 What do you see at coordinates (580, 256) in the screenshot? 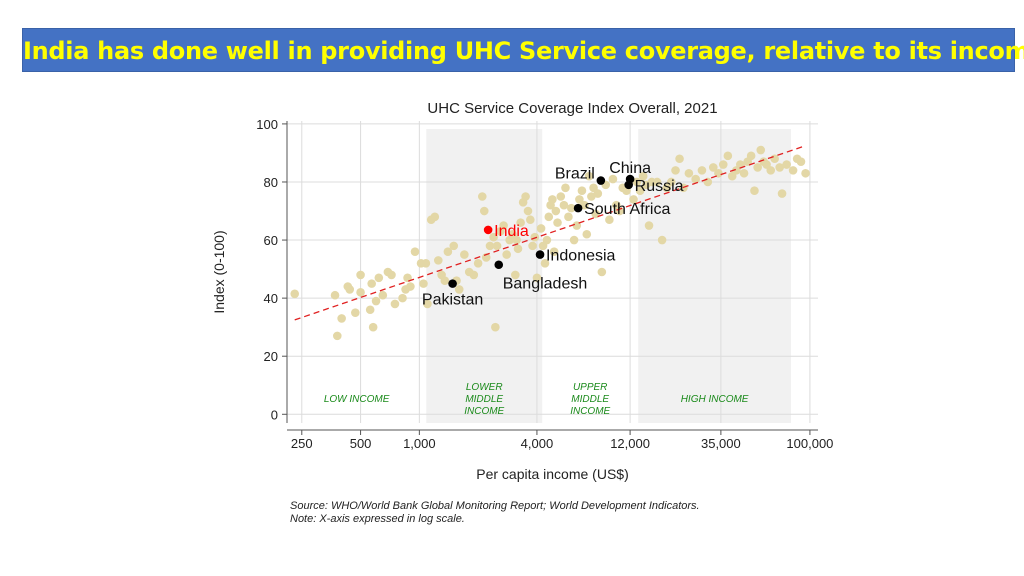
I see `country-label: Indonesia` at bounding box center [580, 256].